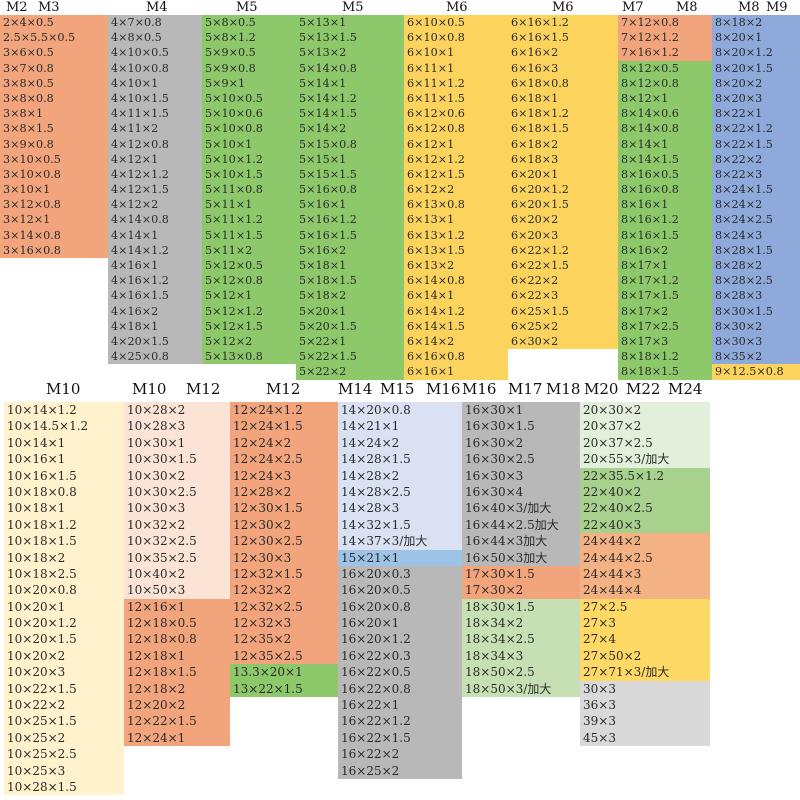 Image resolution: width=800 pixels, height=800 pixels. Describe the element at coordinates (249, 159) in the screenshot. I see `size-cell: 5×10×1.2` at that location.